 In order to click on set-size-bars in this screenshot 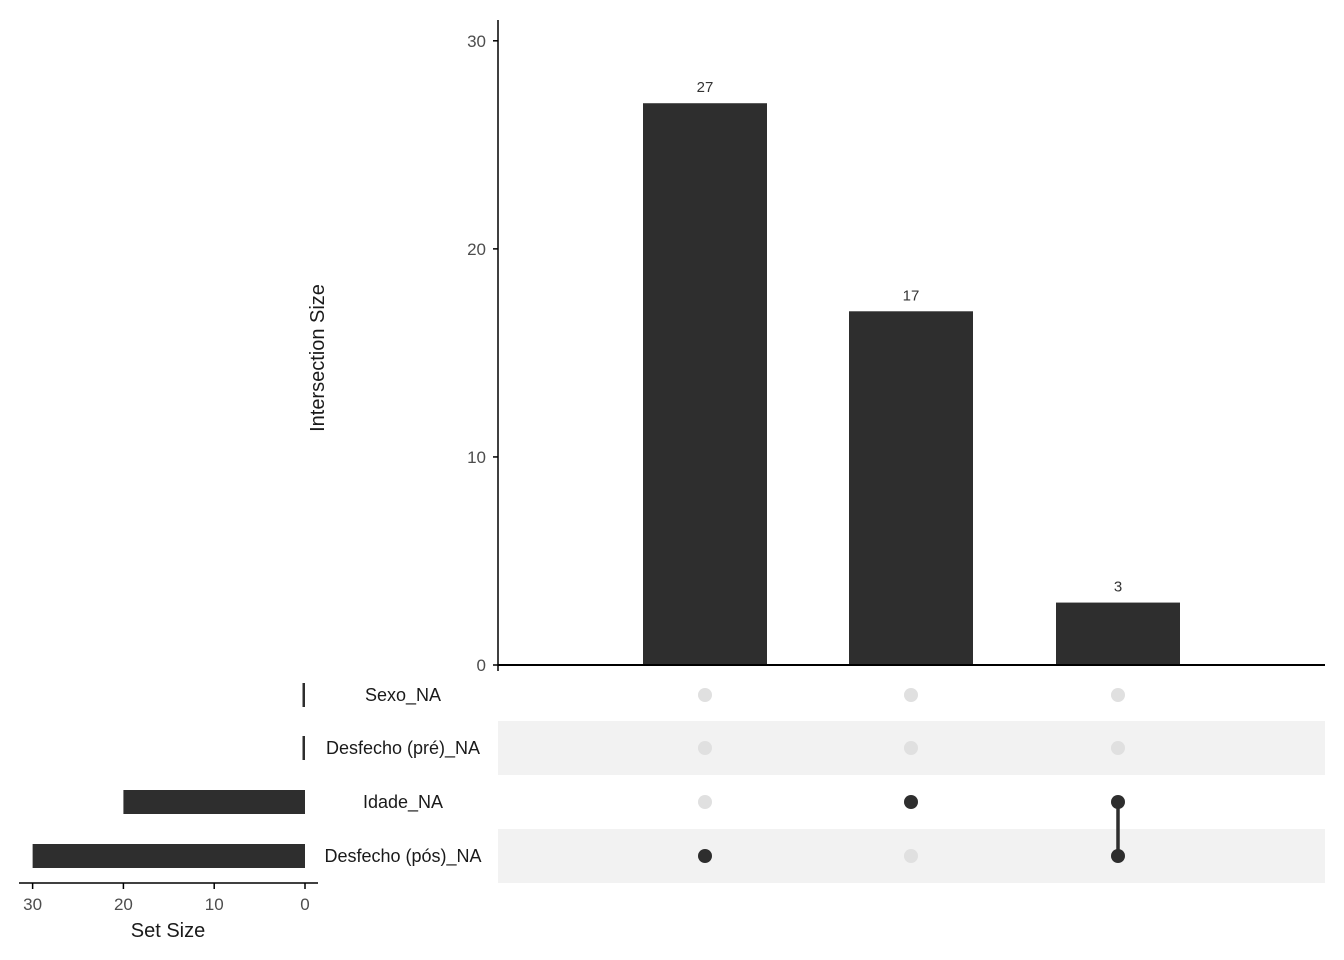, I will do `click(169, 775)`.